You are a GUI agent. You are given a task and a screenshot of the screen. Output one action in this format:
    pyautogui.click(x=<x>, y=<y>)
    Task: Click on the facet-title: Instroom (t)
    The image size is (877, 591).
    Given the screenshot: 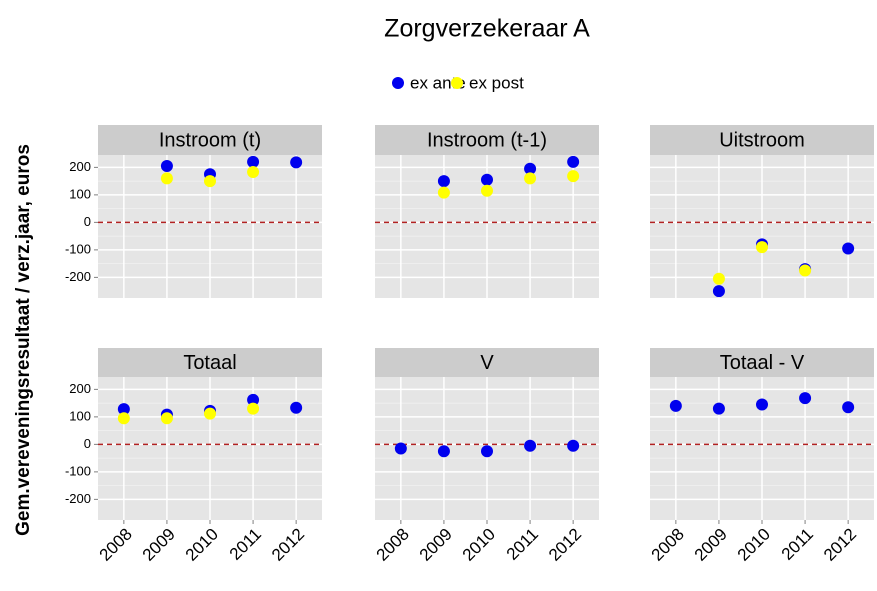 What is the action you would take?
    pyautogui.click(x=210, y=140)
    